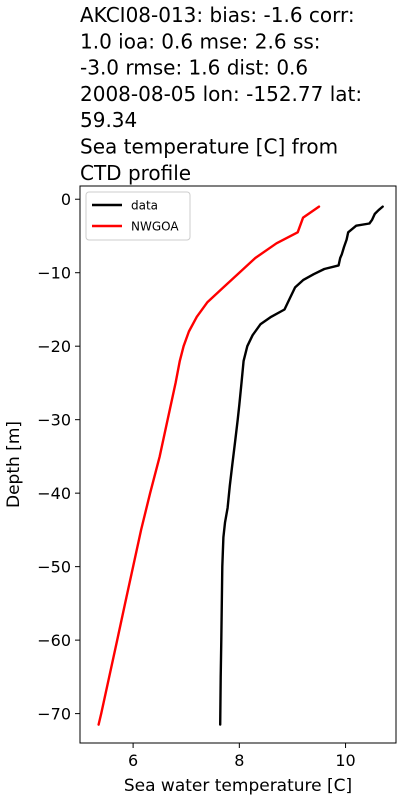 Image resolution: width=400 pixels, height=800 pixels. I want to click on y-tick-label: −10, so click(54, 273).